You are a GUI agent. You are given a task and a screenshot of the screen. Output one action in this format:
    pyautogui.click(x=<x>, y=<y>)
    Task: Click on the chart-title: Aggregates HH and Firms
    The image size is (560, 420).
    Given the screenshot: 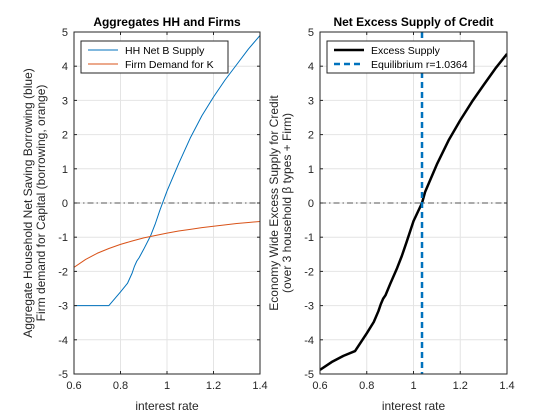 What is the action you would take?
    pyautogui.click(x=167, y=22)
    